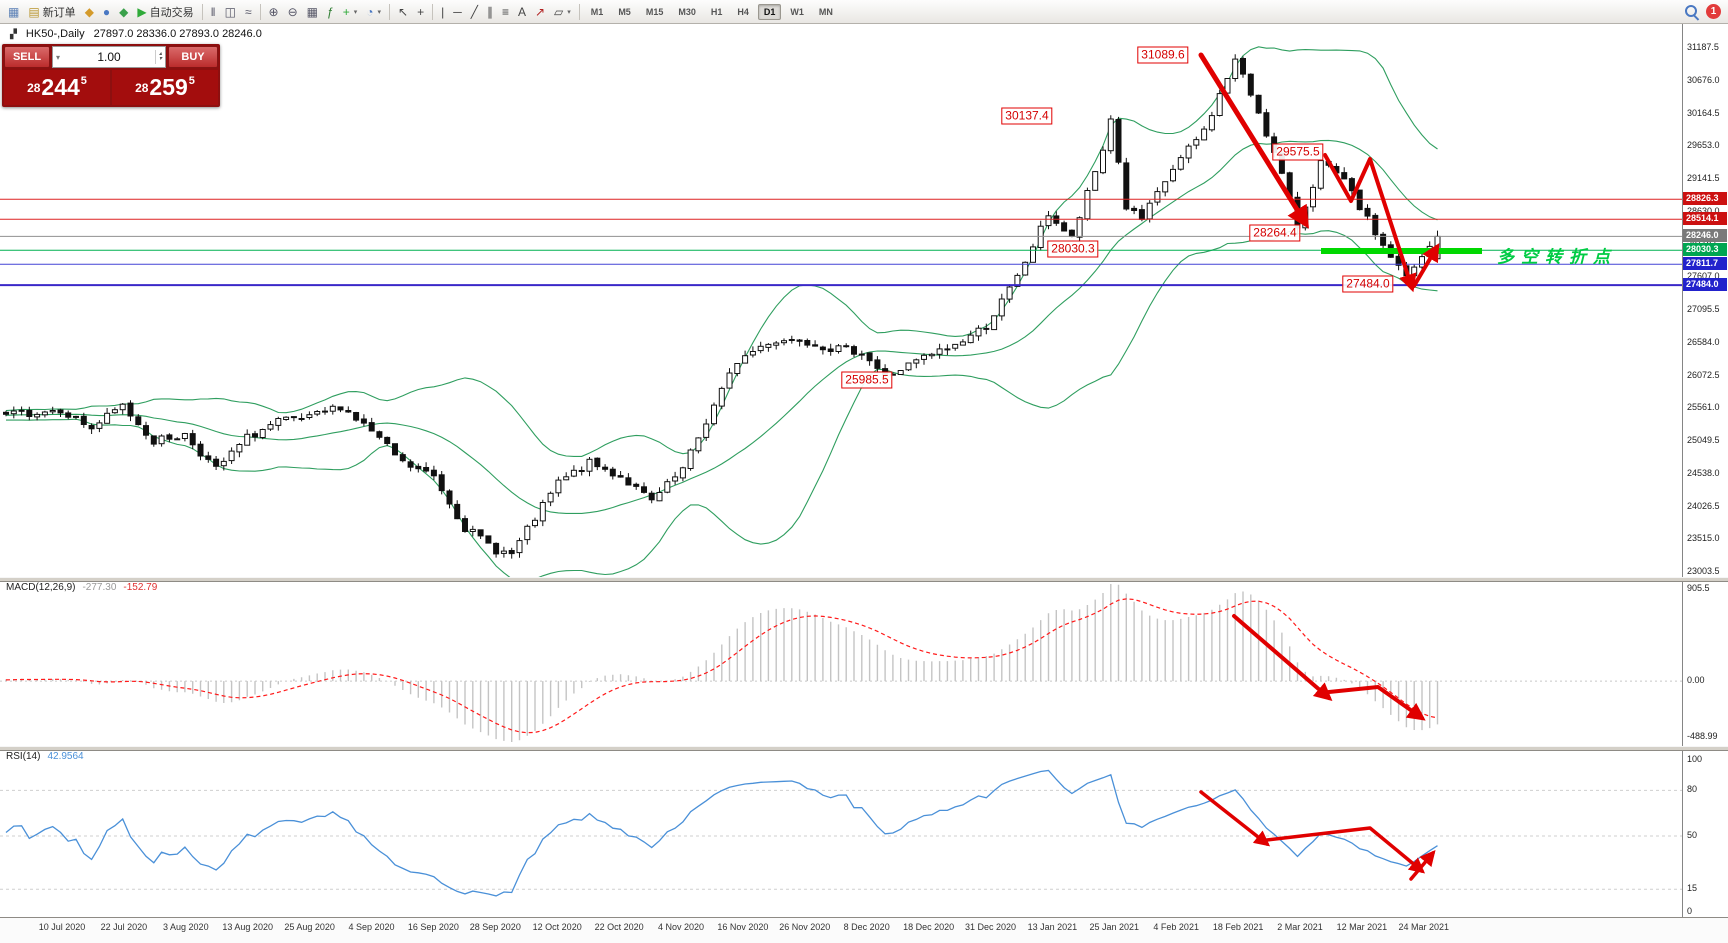 This screenshot has height=943, width=1728. I want to click on time-axis, so click(864, 930).